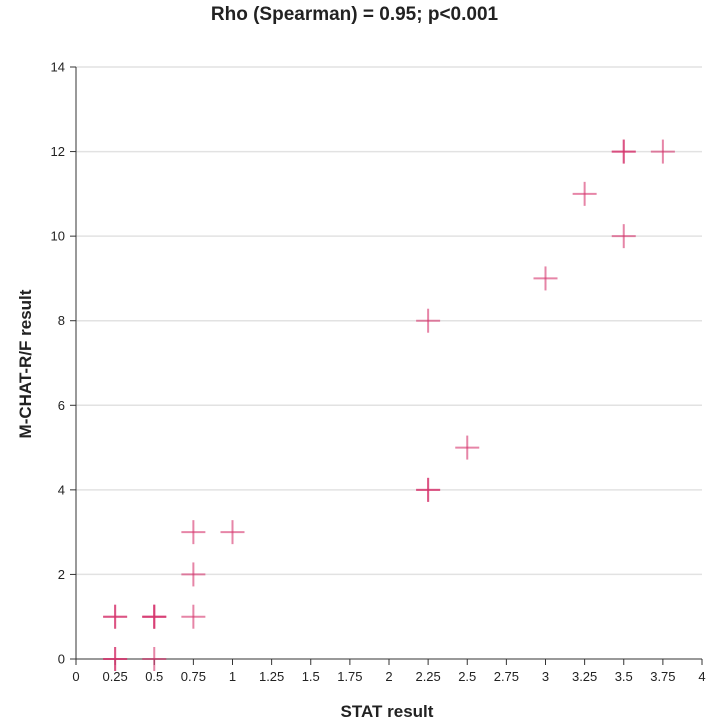 This screenshot has height=725, width=709. Describe the element at coordinates (193, 676) in the screenshot. I see `x-tick-label: 0.75` at that location.